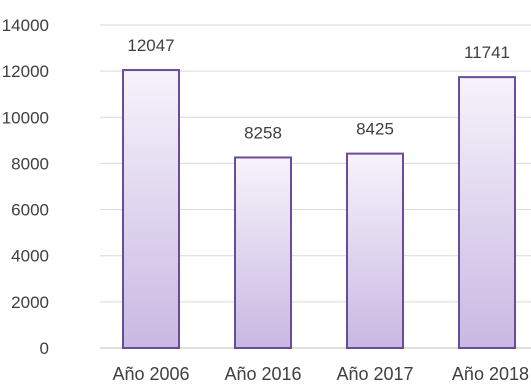 This screenshot has height=387, width=531. What do you see at coordinates (44, 348) in the screenshot?
I see `y-tick-label: 0` at bounding box center [44, 348].